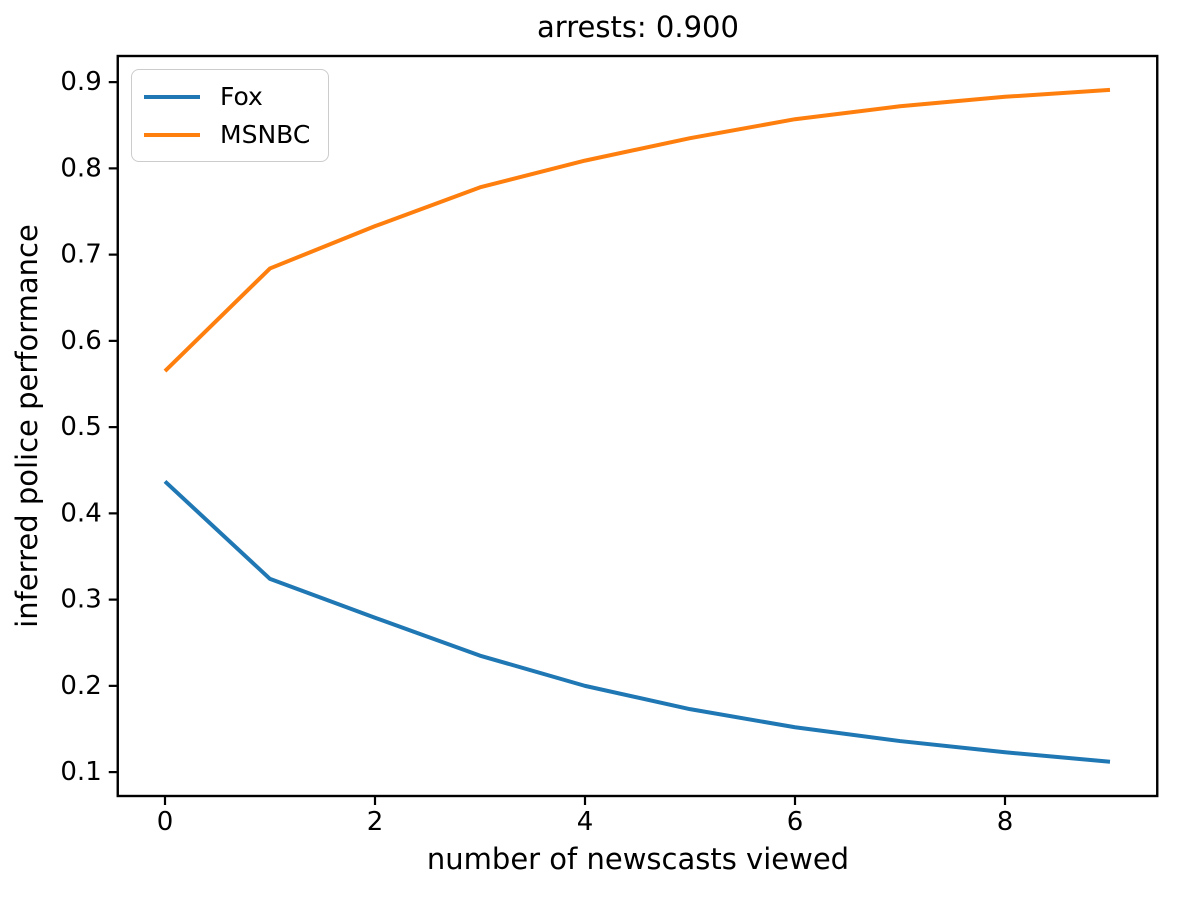 The width and height of the screenshot is (1177, 898). What do you see at coordinates (585, 822) in the screenshot?
I see `x-tick-label: 4` at bounding box center [585, 822].